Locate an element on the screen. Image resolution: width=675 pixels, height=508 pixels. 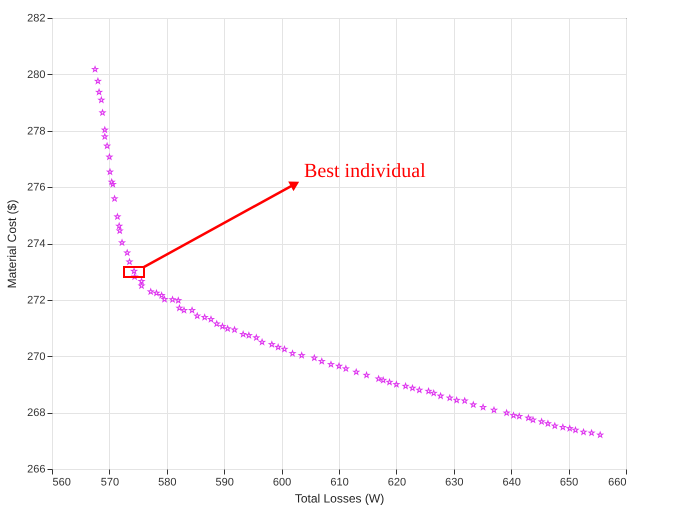
x-tick-label: 620 is located at coordinates (397, 482).